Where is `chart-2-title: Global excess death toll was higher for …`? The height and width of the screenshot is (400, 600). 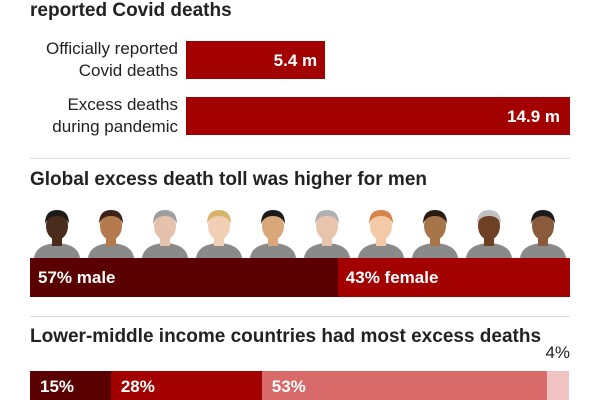
chart-2-title: Global excess death toll was higher for … is located at coordinates (228, 179).